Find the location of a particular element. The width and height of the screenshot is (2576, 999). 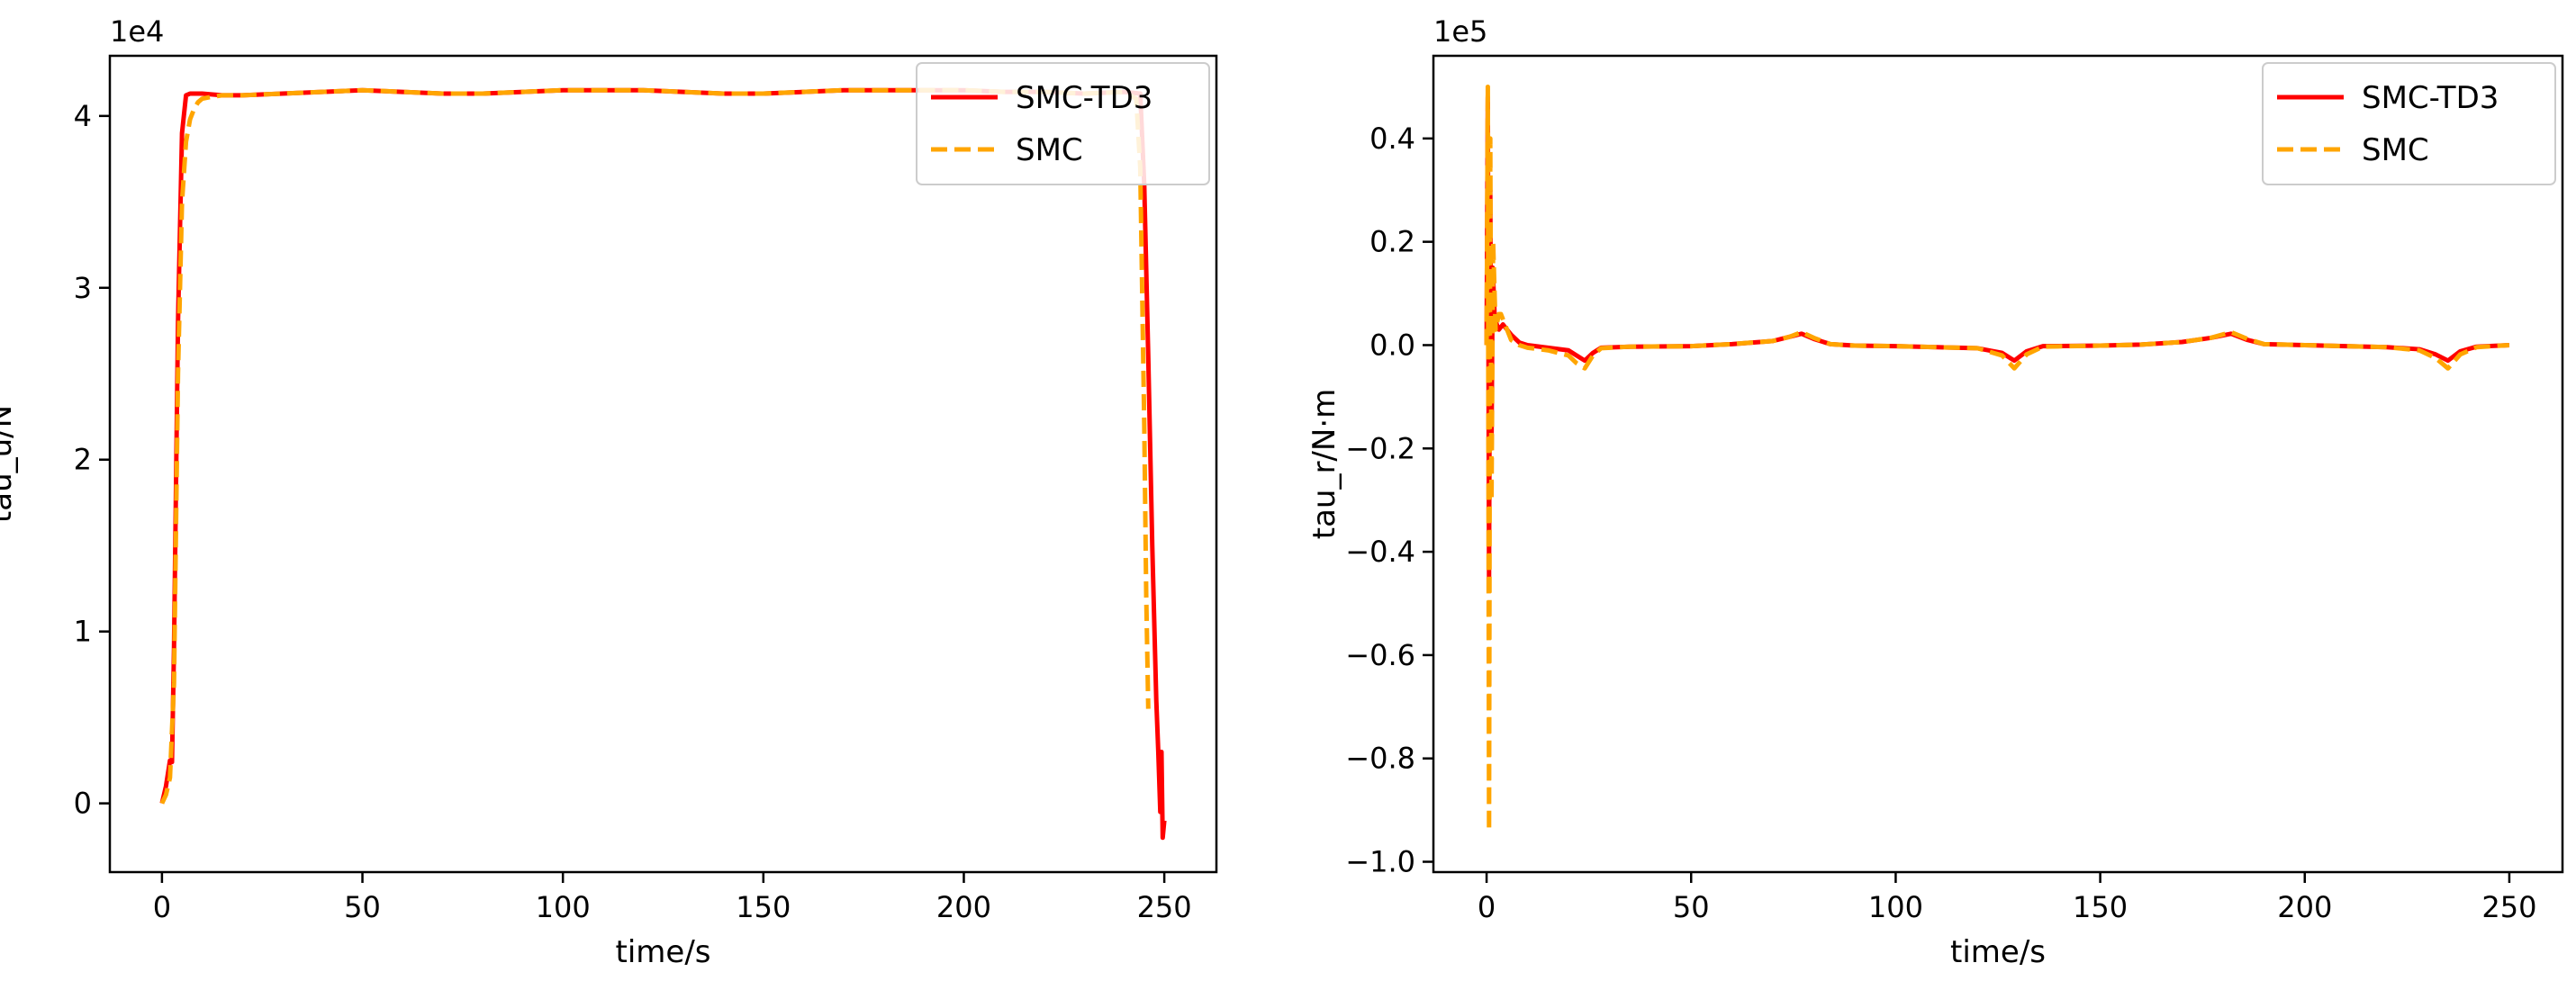

tau-u-x-tick-label: 50 is located at coordinates (362, 907).